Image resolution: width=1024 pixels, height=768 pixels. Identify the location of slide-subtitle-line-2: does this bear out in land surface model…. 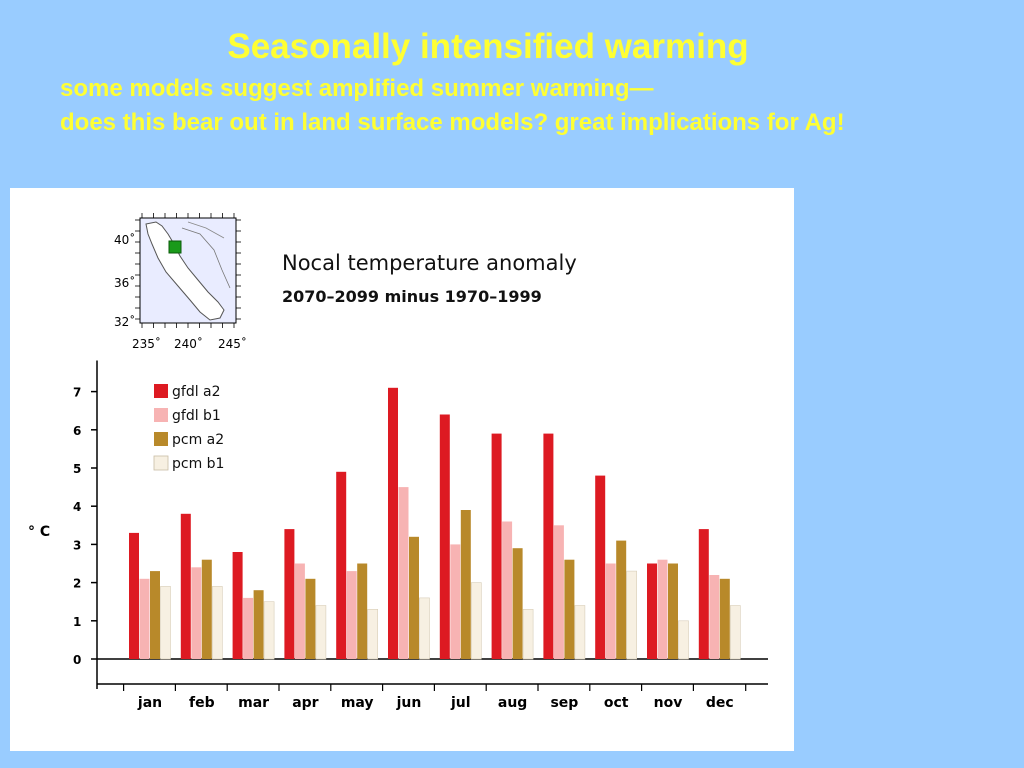
(452, 122).